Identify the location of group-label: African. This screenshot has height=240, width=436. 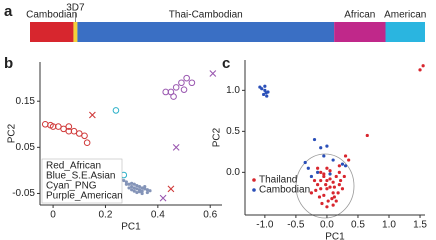
(359, 15).